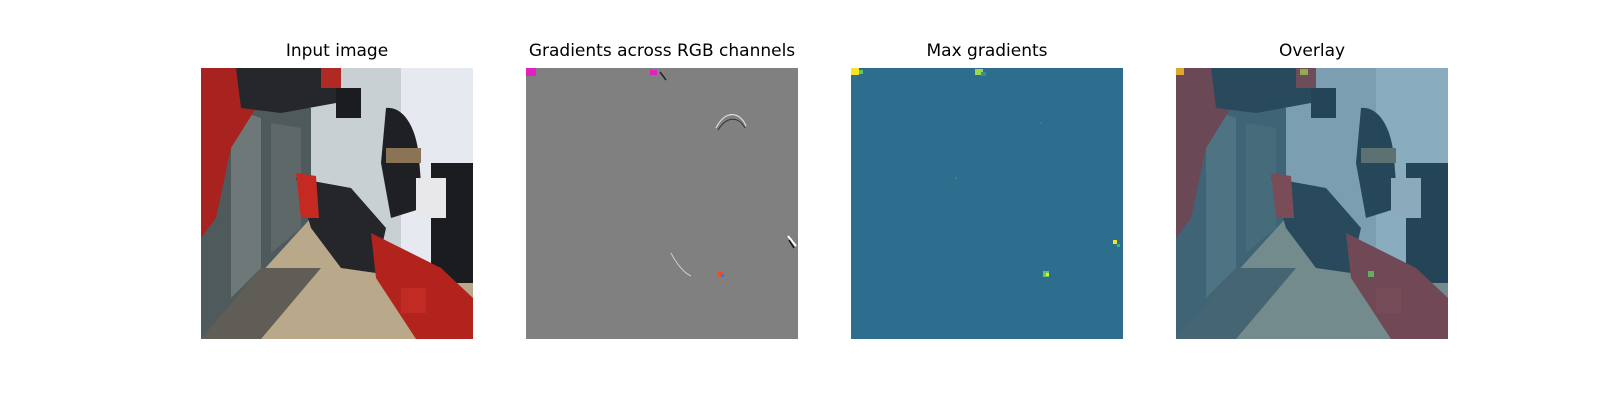  I want to click on max-gradients-image, so click(987, 203).